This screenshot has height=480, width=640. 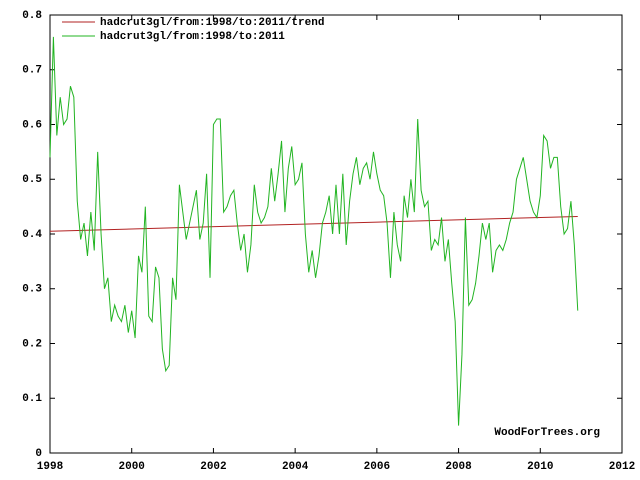 I want to click on x-tick-label: 2012, so click(x=622, y=467).